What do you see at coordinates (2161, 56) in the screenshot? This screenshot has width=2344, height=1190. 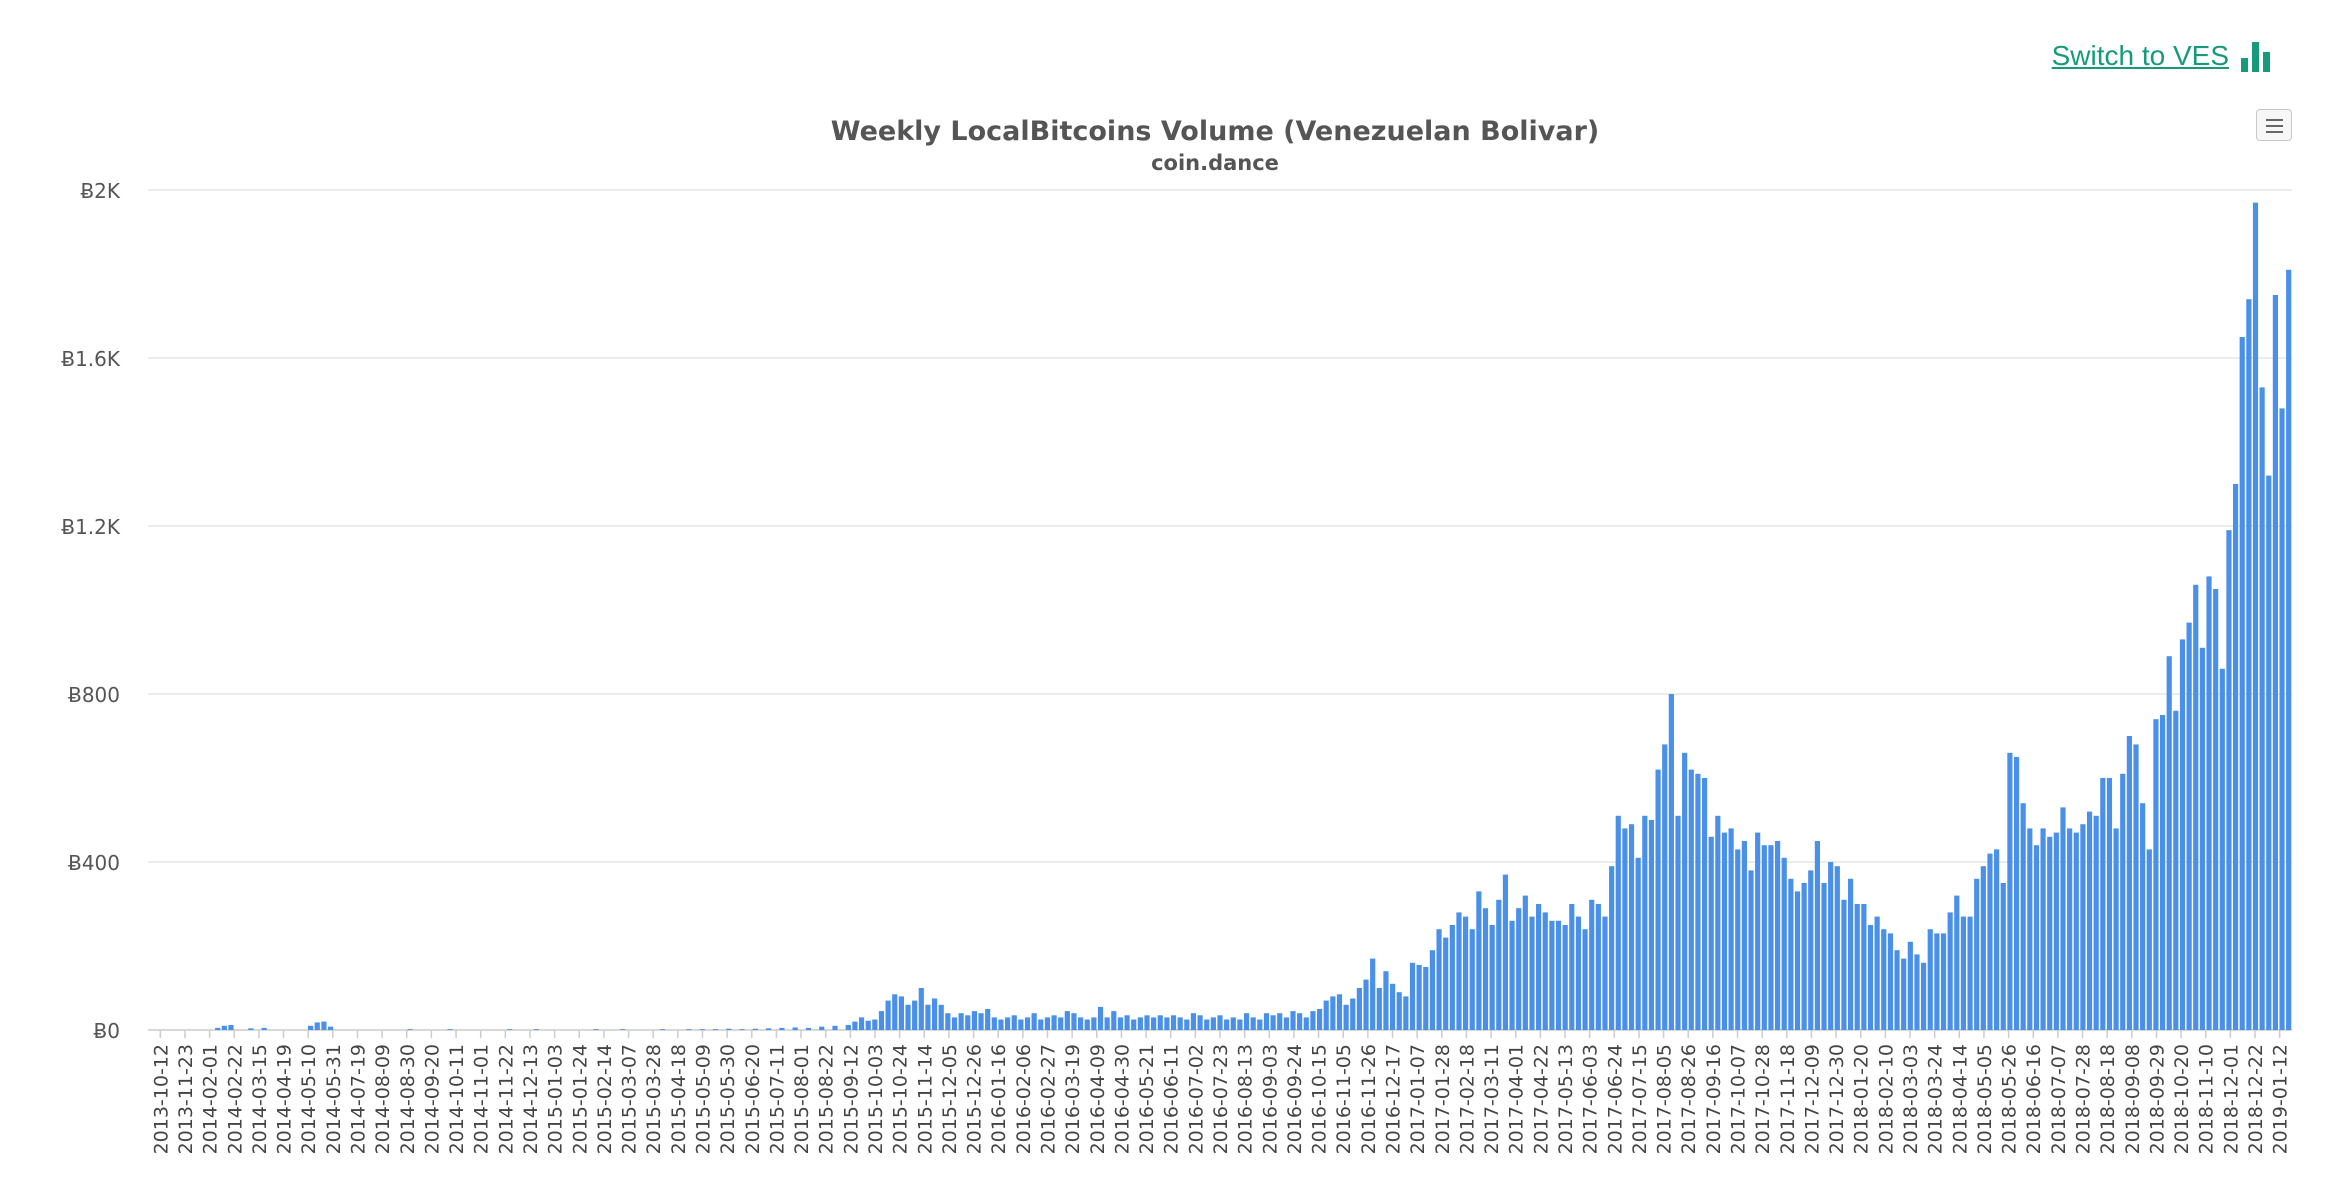 I see `switch-to-ves-link: Switch to VES` at bounding box center [2161, 56].